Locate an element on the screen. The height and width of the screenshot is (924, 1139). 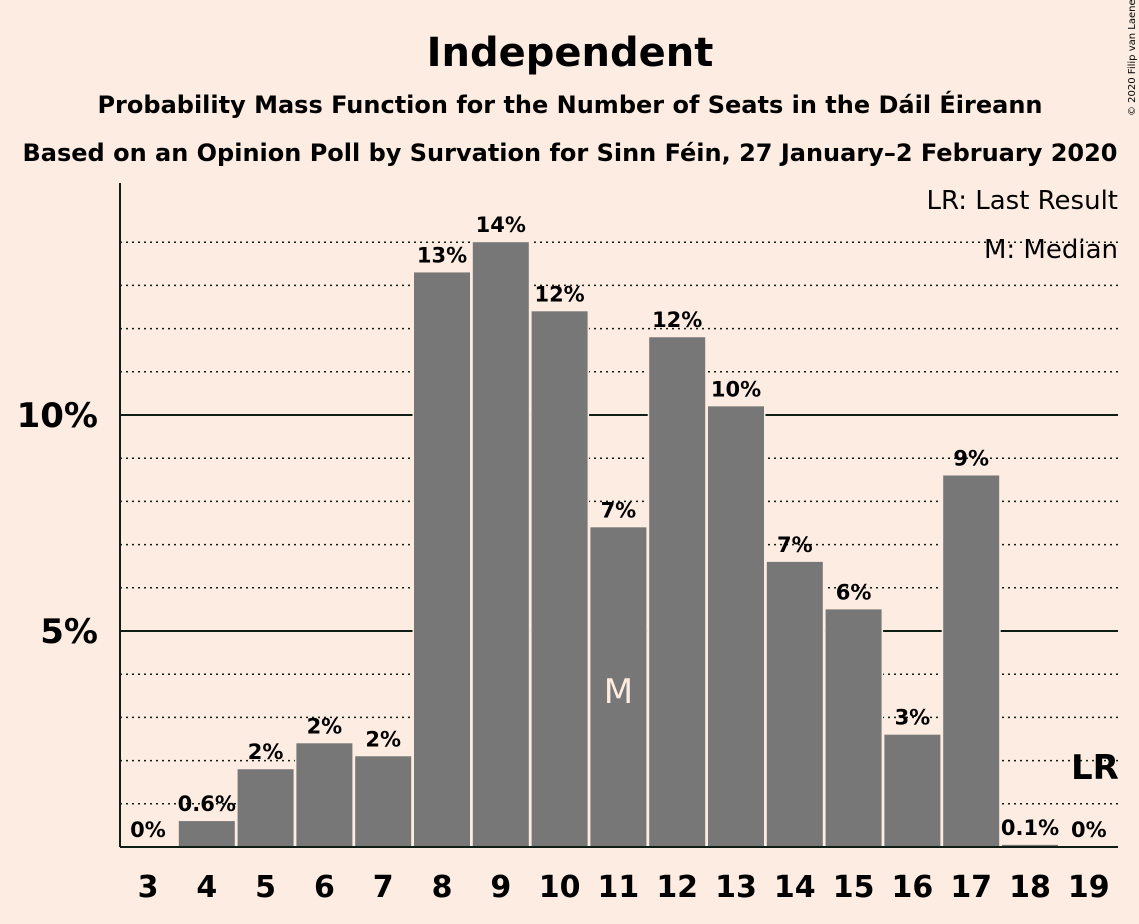
x-tick-label: 18 is located at coordinates (1030, 887).